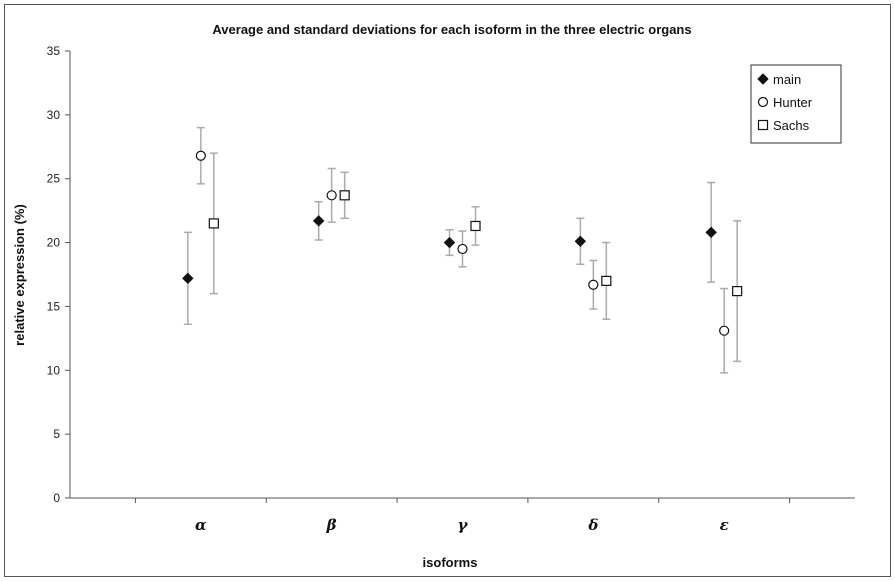 The width and height of the screenshot is (895, 581). Describe the element at coordinates (791, 125) in the screenshot. I see `legend-label-sachs: Sachs` at that location.